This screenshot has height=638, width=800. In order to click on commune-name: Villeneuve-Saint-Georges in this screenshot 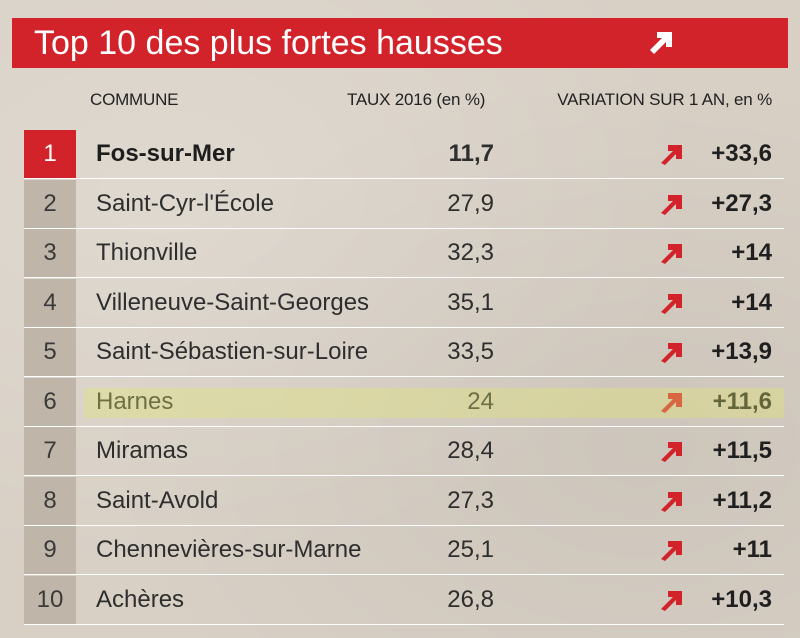, I will do `click(233, 302)`.